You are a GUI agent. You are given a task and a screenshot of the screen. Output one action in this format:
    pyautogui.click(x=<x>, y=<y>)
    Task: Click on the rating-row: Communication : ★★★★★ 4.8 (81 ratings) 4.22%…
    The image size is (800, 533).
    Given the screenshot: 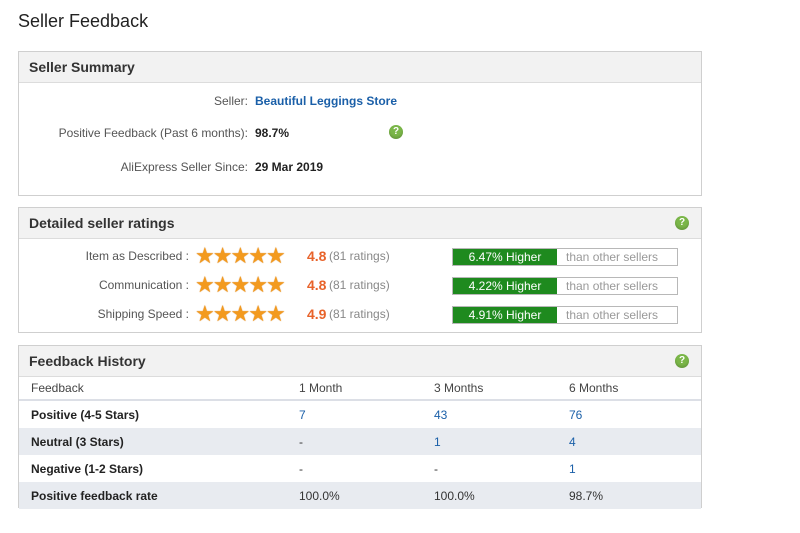 What is the action you would take?
    pyautogui.click(x=361, y=284)
    